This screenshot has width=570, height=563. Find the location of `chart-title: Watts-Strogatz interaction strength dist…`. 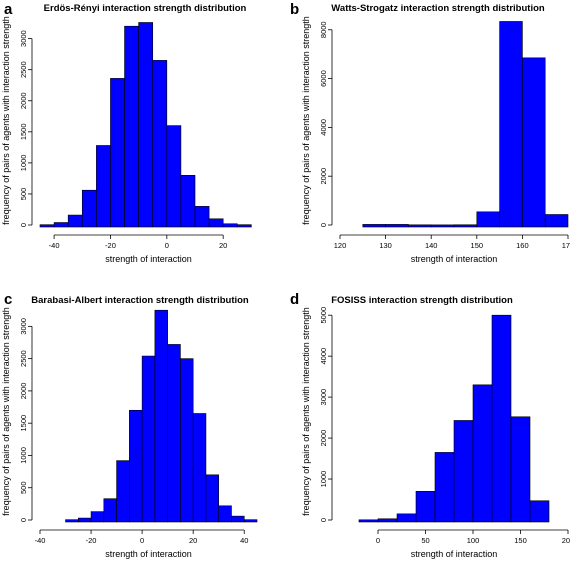

chart-title: Watts-Strogatz interaction strength dist… is located at coordinates (438, 8).